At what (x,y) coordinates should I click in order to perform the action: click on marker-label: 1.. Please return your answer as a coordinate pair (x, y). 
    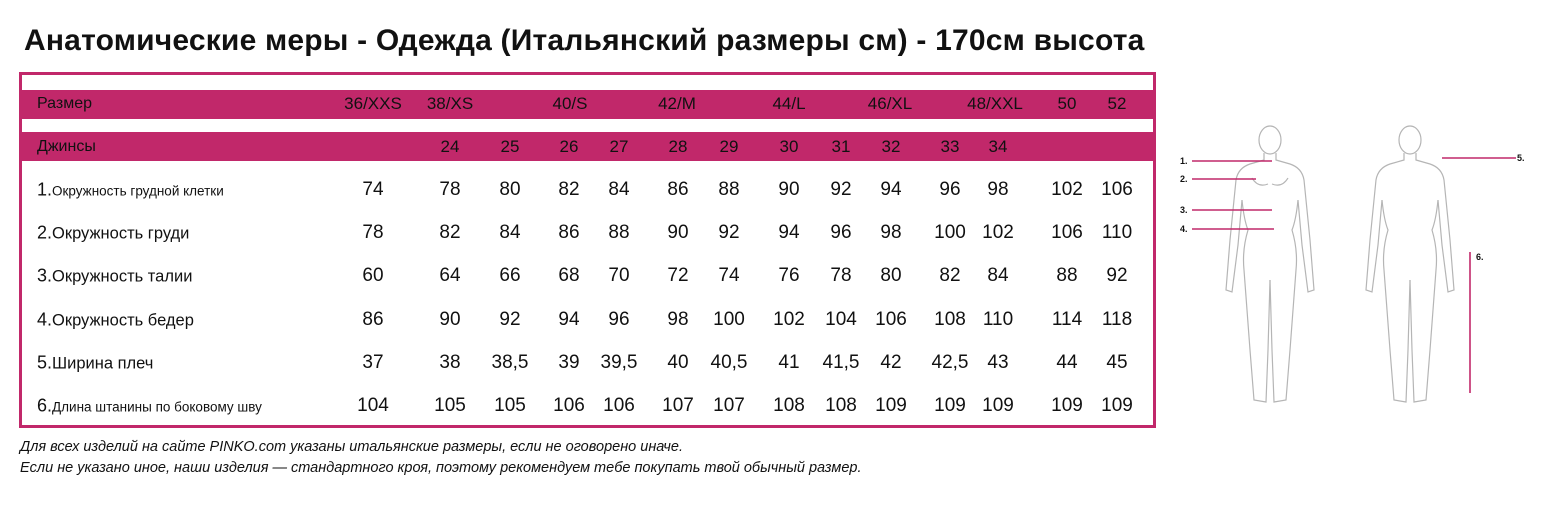
    Looking at the image, I should click on (1184, 161).